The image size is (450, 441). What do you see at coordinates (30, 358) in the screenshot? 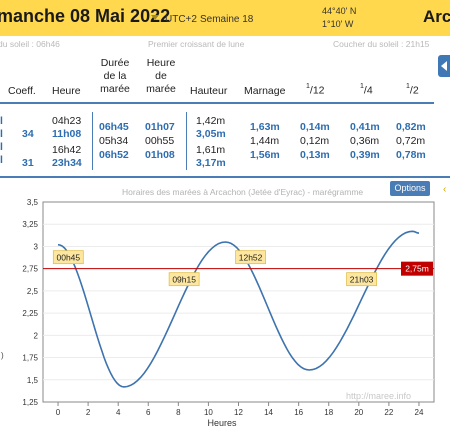
I see `y-tick-label: 1,75` at bounding box center [30, 358].